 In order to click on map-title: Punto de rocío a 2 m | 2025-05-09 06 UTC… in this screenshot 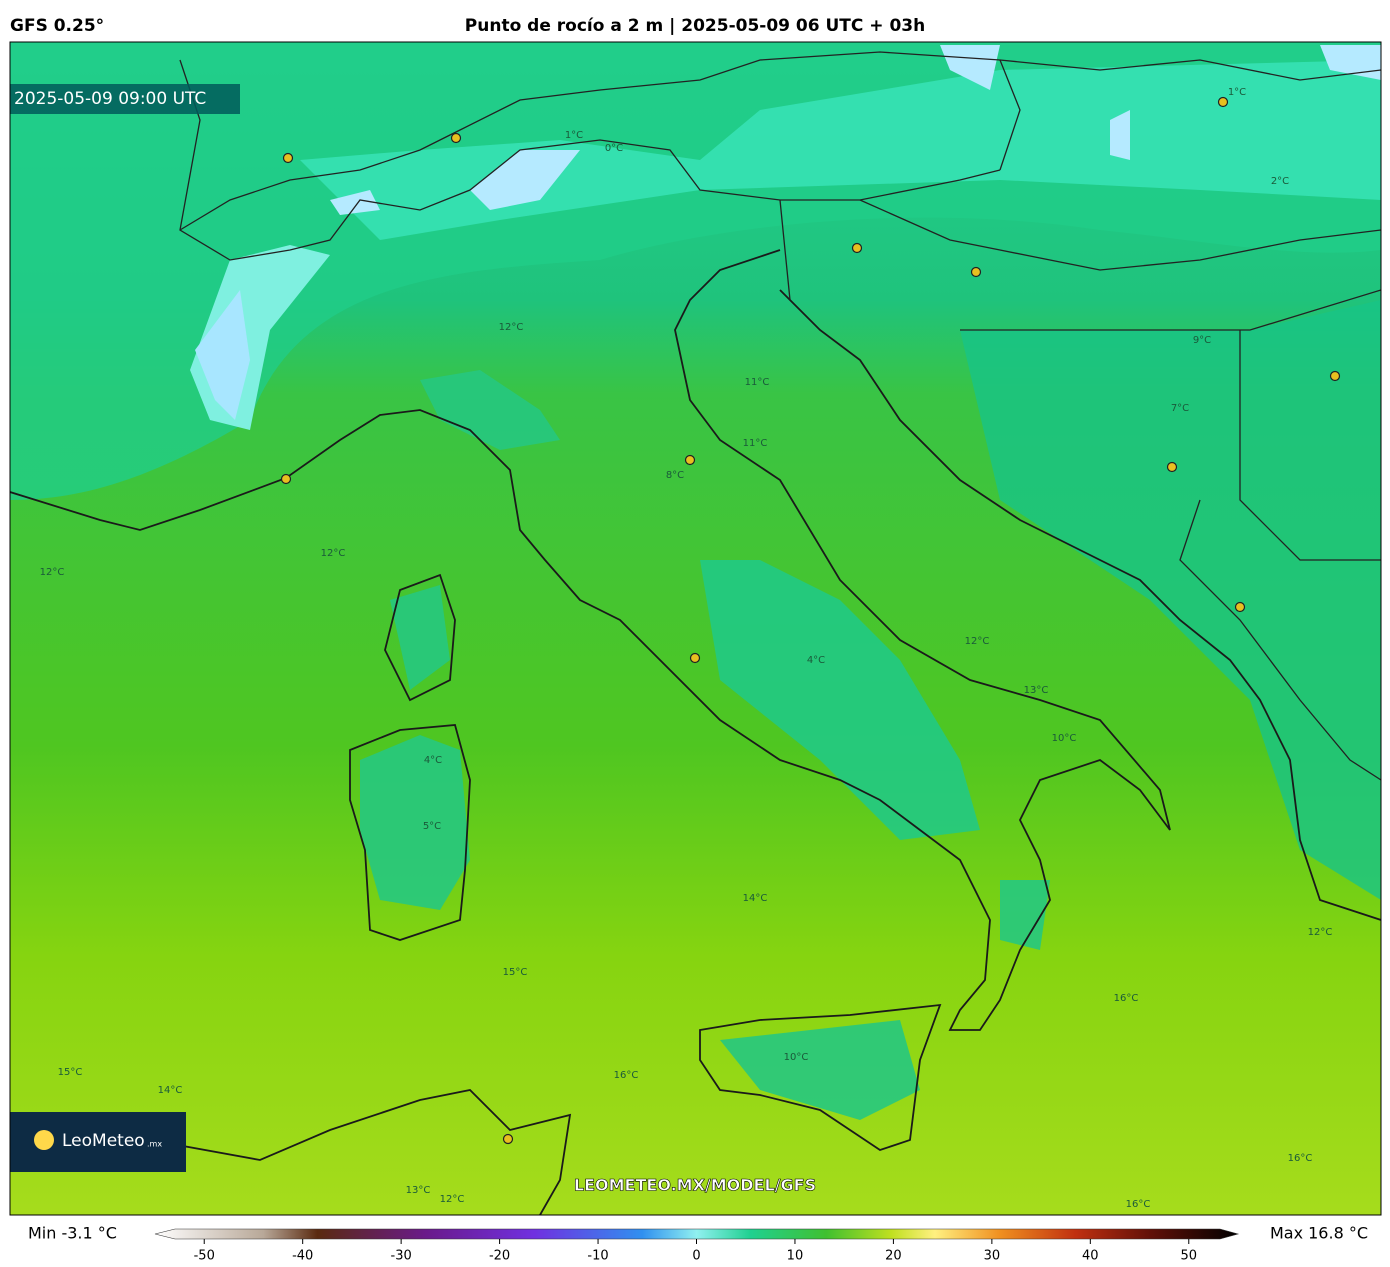, I will do `click(695, 26)`.